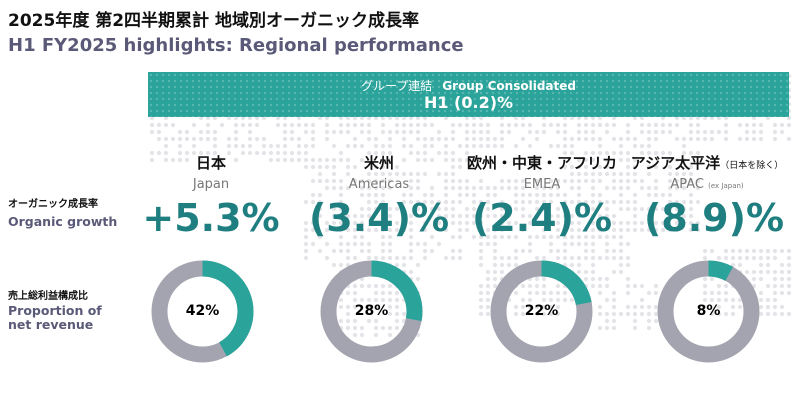 The height and width of the screenshot is (405, 798). What do you see at coordinates (726, 186) in the screenshot?
I see `region-name-en-note: (ex Japan)` at bounding box center [726, 186].